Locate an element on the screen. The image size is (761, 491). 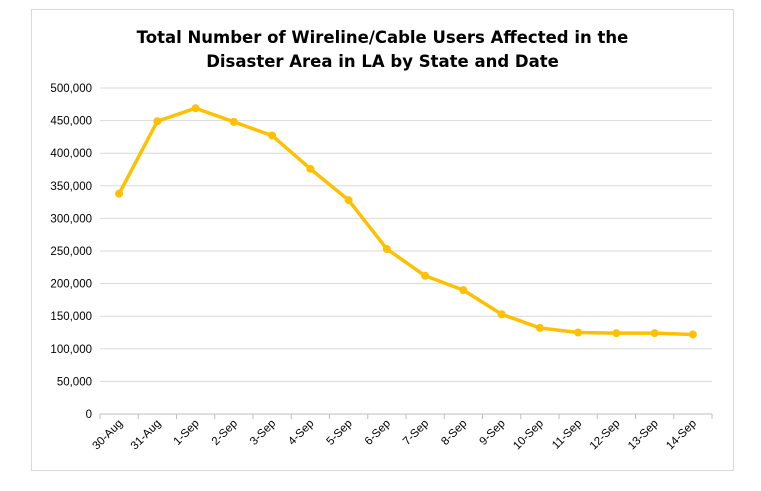
y-tick-label: 250,000 is located at coordinates (71, 252).